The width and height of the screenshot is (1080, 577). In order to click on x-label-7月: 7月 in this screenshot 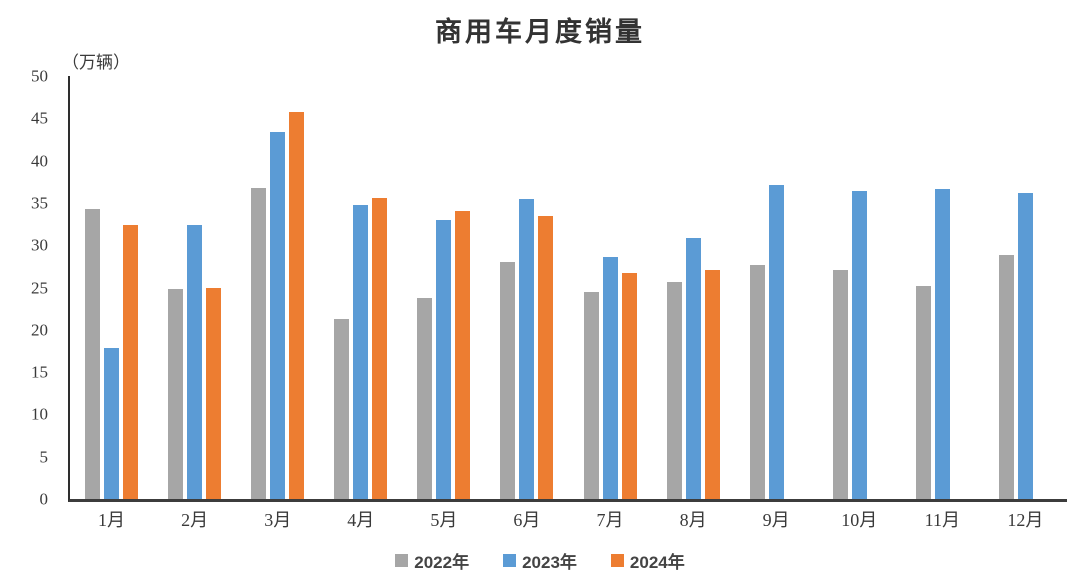, I will do `click(610, 520)`.